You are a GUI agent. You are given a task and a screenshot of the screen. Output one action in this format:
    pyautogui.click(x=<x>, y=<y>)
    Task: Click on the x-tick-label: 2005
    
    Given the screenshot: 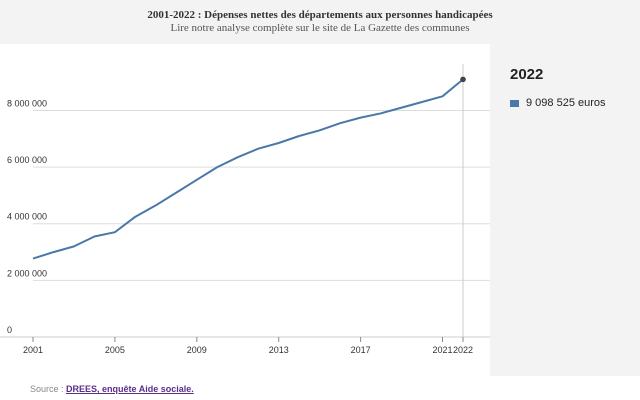 What is the action you would take?
    pyautogui.click(x=115, y=350)
    